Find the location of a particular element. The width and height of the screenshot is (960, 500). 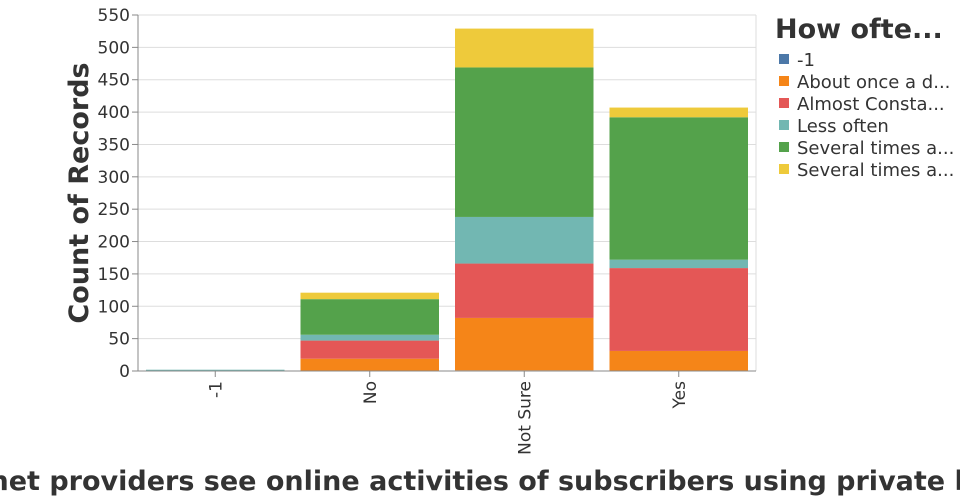

y-tick-label: 0 is located at coordinates (124, 372).